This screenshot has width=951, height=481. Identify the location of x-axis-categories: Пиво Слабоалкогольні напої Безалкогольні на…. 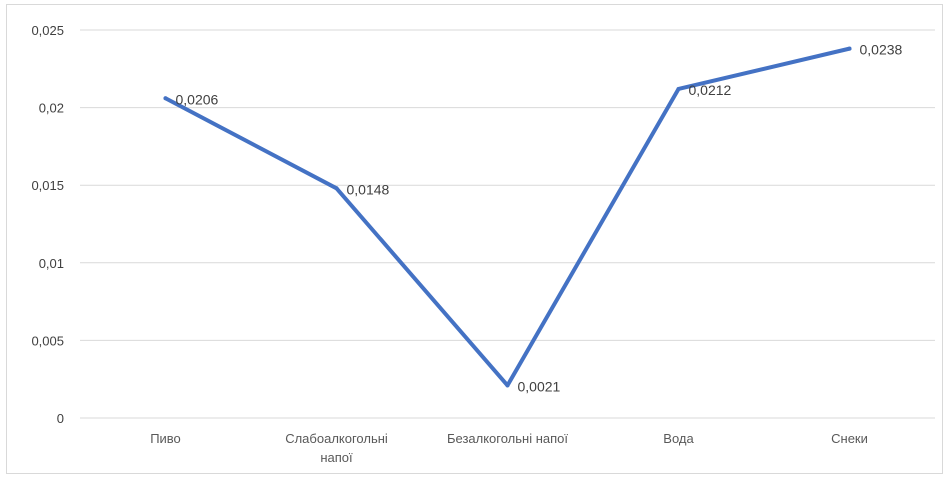
(509, 448).